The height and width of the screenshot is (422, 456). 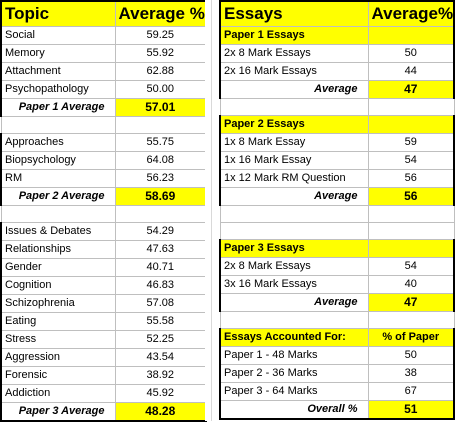 I want to click on average-cell: 55.92, so click(x=160, y=53).